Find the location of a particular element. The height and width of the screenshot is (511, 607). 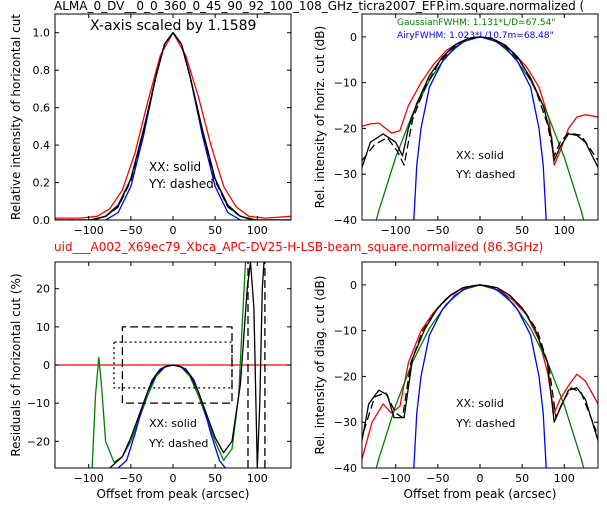

y-tick-label: 0.2 is located at coordinates (42, 183).